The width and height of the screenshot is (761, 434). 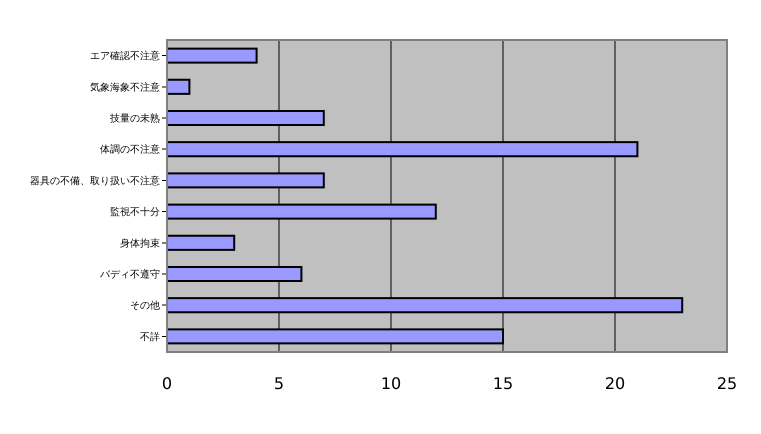 What do you see at coordinates (145, 306) in the screenshot?
I see `y-tick-label: その他` at bounding box center [145, 306].